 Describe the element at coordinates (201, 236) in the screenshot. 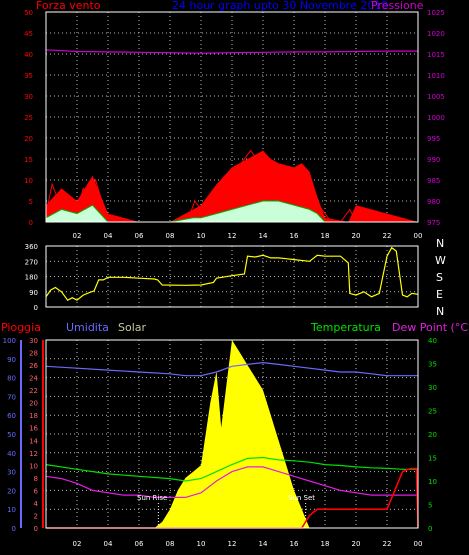

I see `p1-x-tick: 10` at that location.